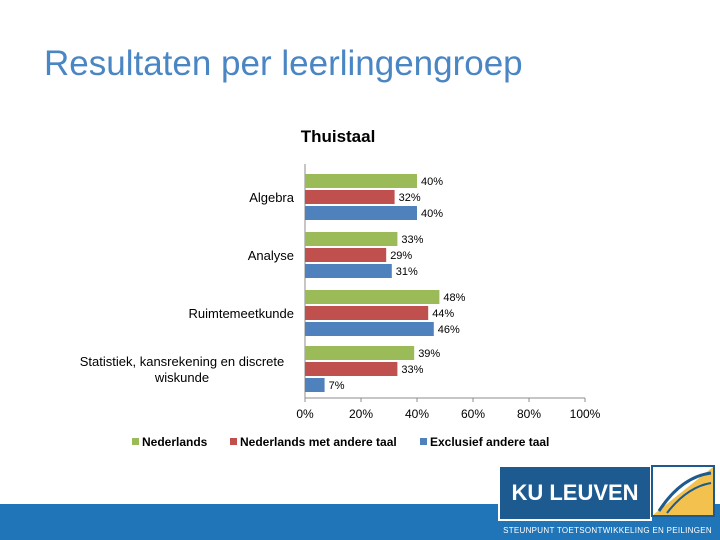 This screenshot has width=720, height=540. What do you see at coordinates (338, 136) in the screenshot?
I see `chart-title: Thuistaal` at bounding box center [338, 136].